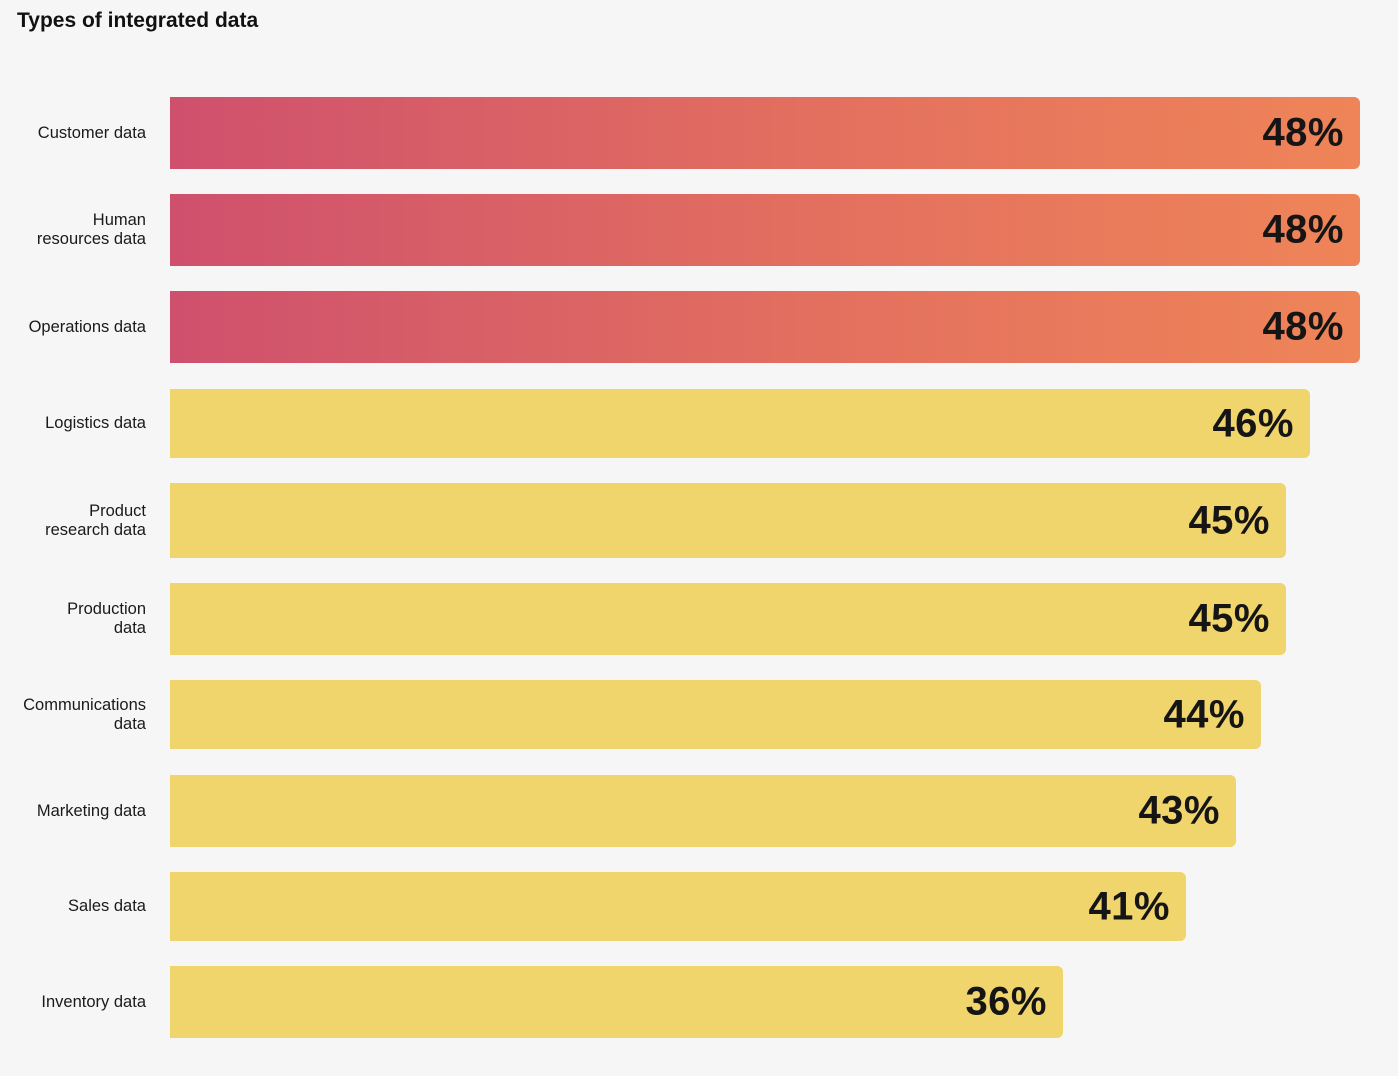 The image size is (1398, 1076). Describe the element at coordinates (740, 423) in the screenshot. I see `bar: 46%` at that location.